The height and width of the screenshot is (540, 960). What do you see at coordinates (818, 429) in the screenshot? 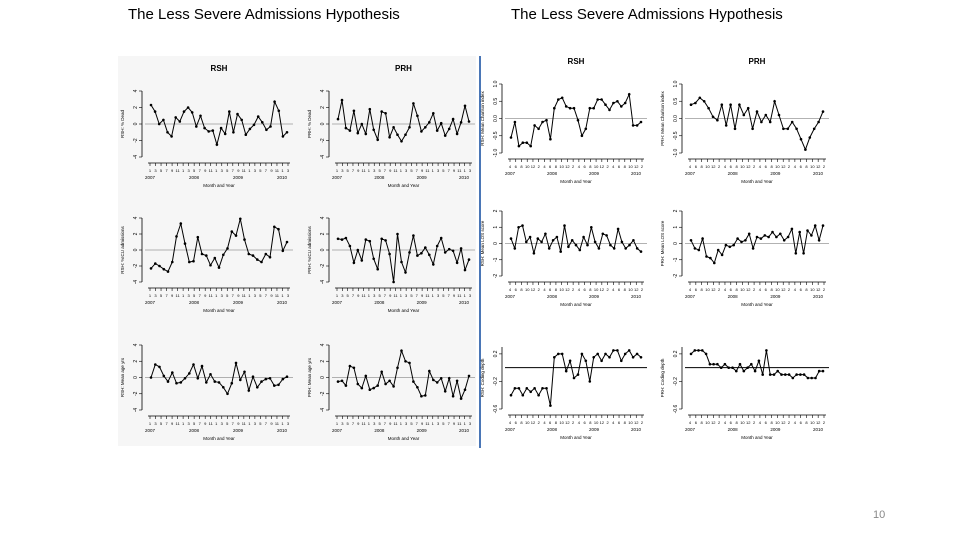
I see `x-year-label: 2010` at bounding box center [818, 429].